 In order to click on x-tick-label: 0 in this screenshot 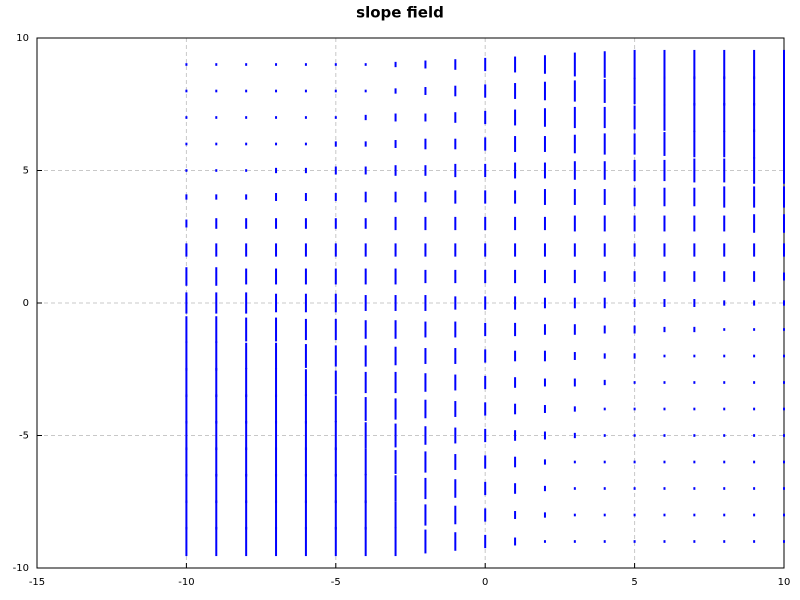, I will do `click(485, 582)`.